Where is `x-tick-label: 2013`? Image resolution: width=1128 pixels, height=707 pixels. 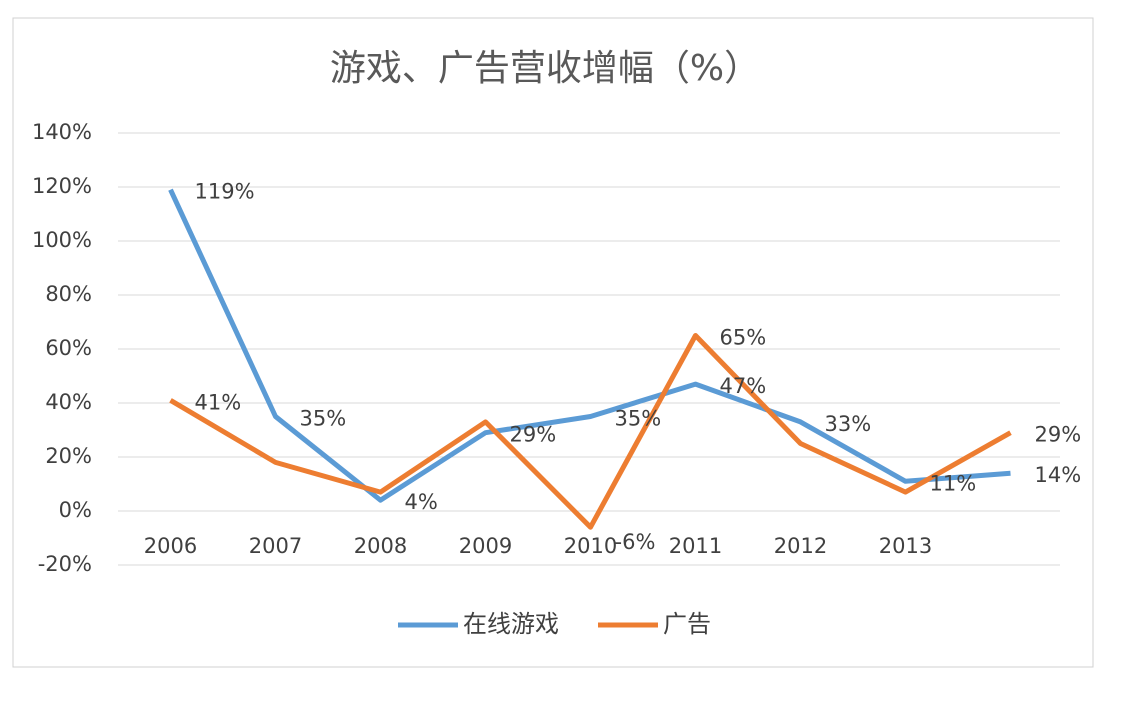
x-tick-label: 2013 is located at coordinates (905, 546).